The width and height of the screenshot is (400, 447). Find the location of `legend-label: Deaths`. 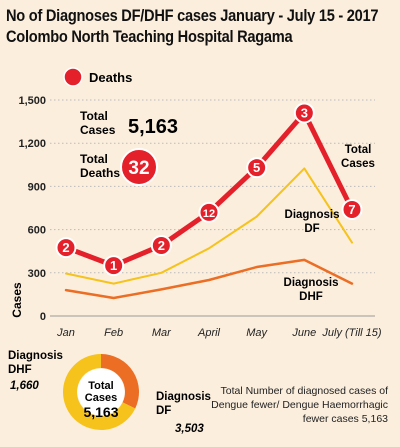

legend-label: Deaths is located at coordinates (110, 77).